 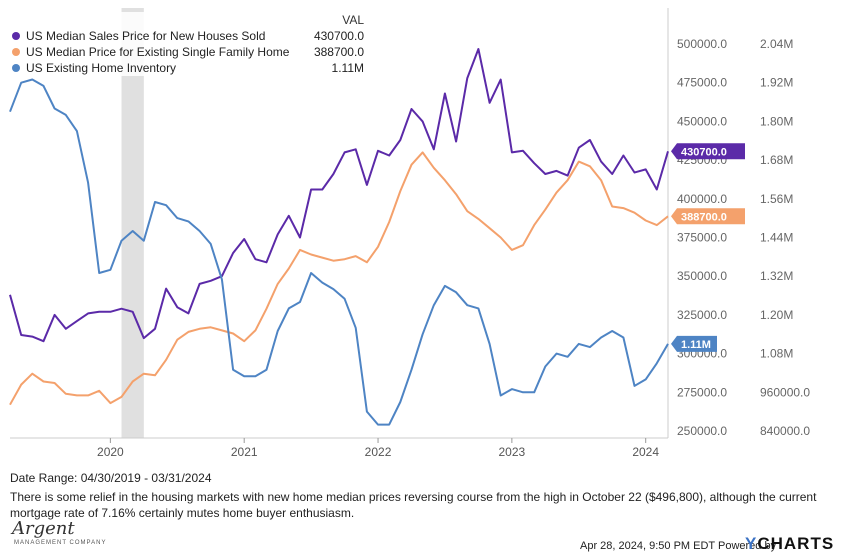 I want to click on right-axis-tick-label: 960000.0, so click(x=785, y=392).